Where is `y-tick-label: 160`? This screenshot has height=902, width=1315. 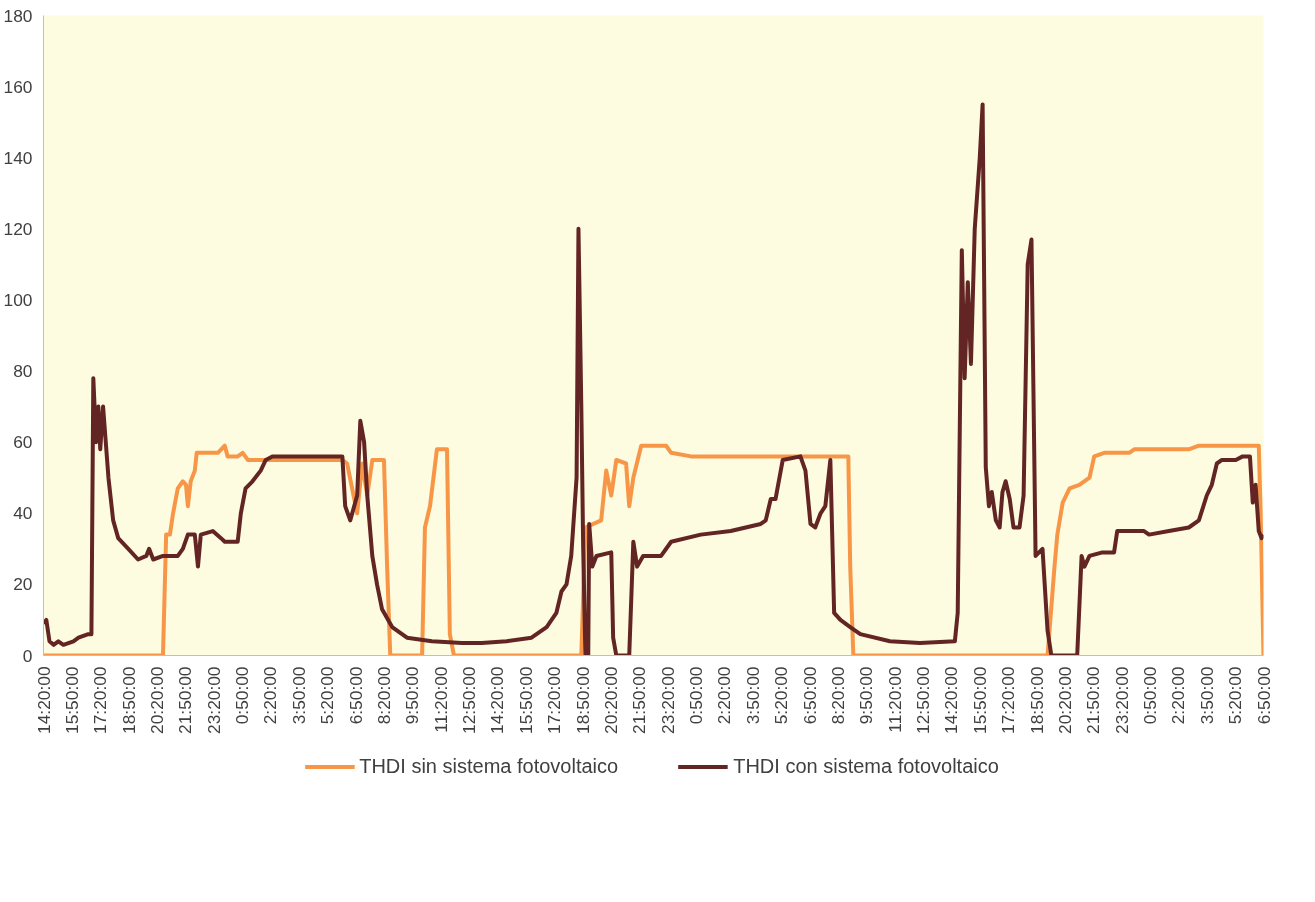
y-tick-label: 160 is located at coordinates (18, 86).